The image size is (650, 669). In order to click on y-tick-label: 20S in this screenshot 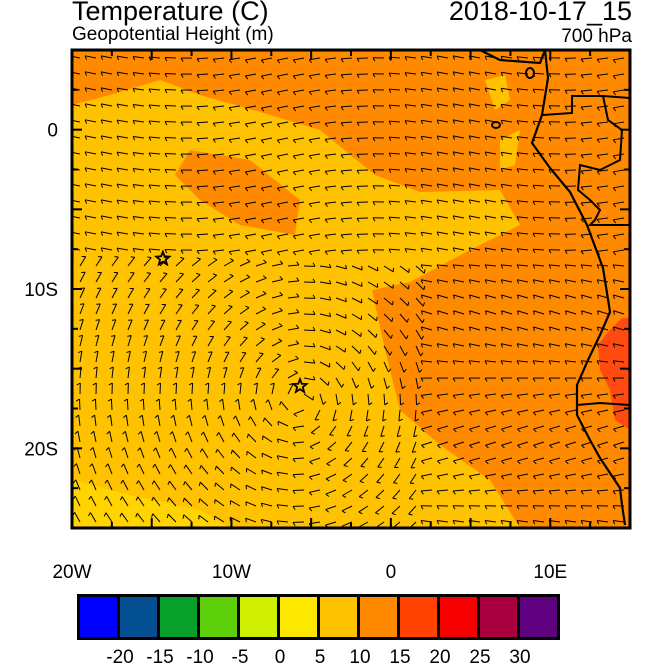, I will do `click(41, 449)`.